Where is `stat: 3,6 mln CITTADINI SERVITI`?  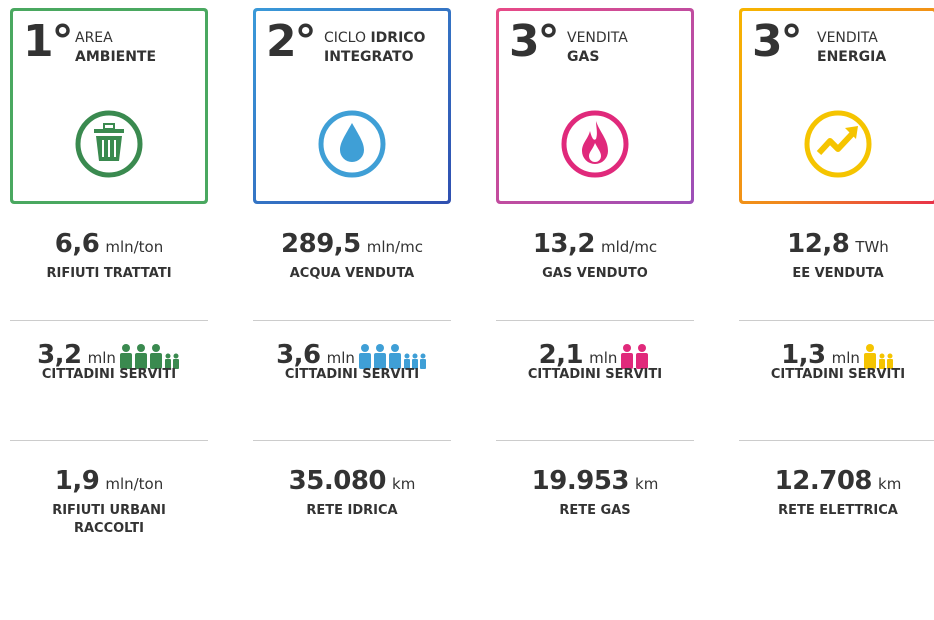 stat: 3,6 mln CITTADINI SERVITI is located at coordinates (352, 362).